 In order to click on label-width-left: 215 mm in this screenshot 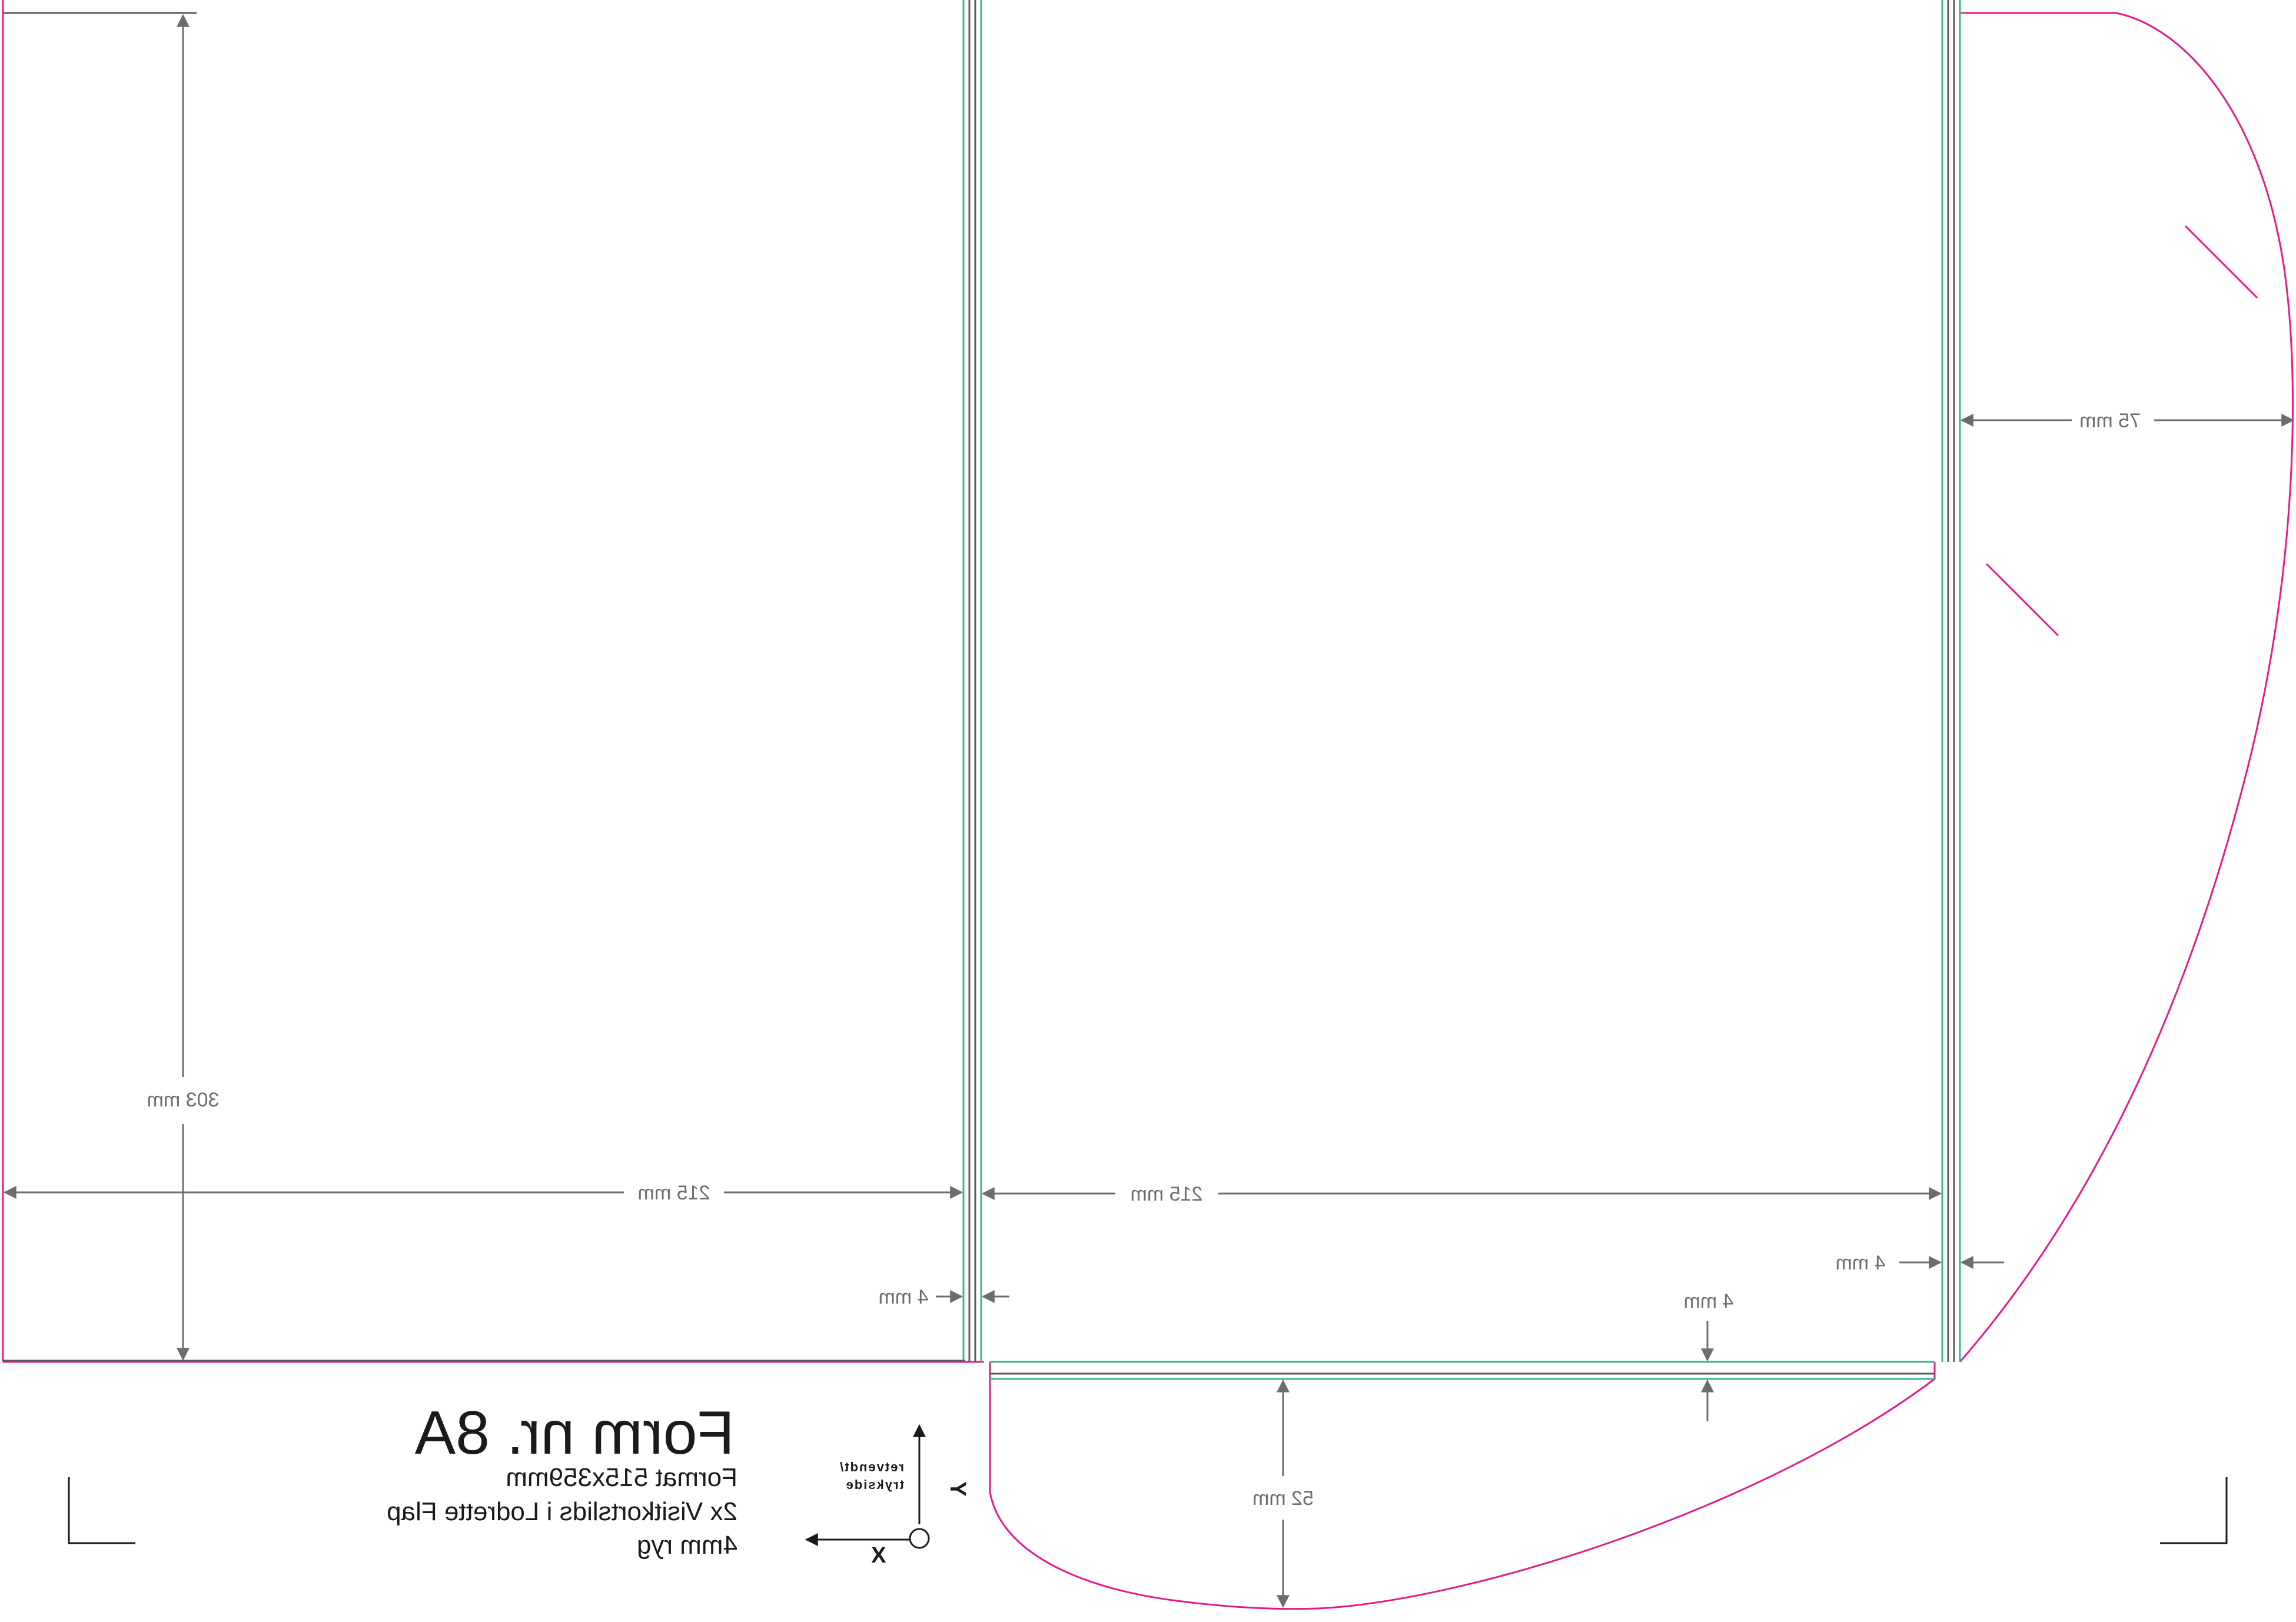, I will do `click(674, 1193)`.